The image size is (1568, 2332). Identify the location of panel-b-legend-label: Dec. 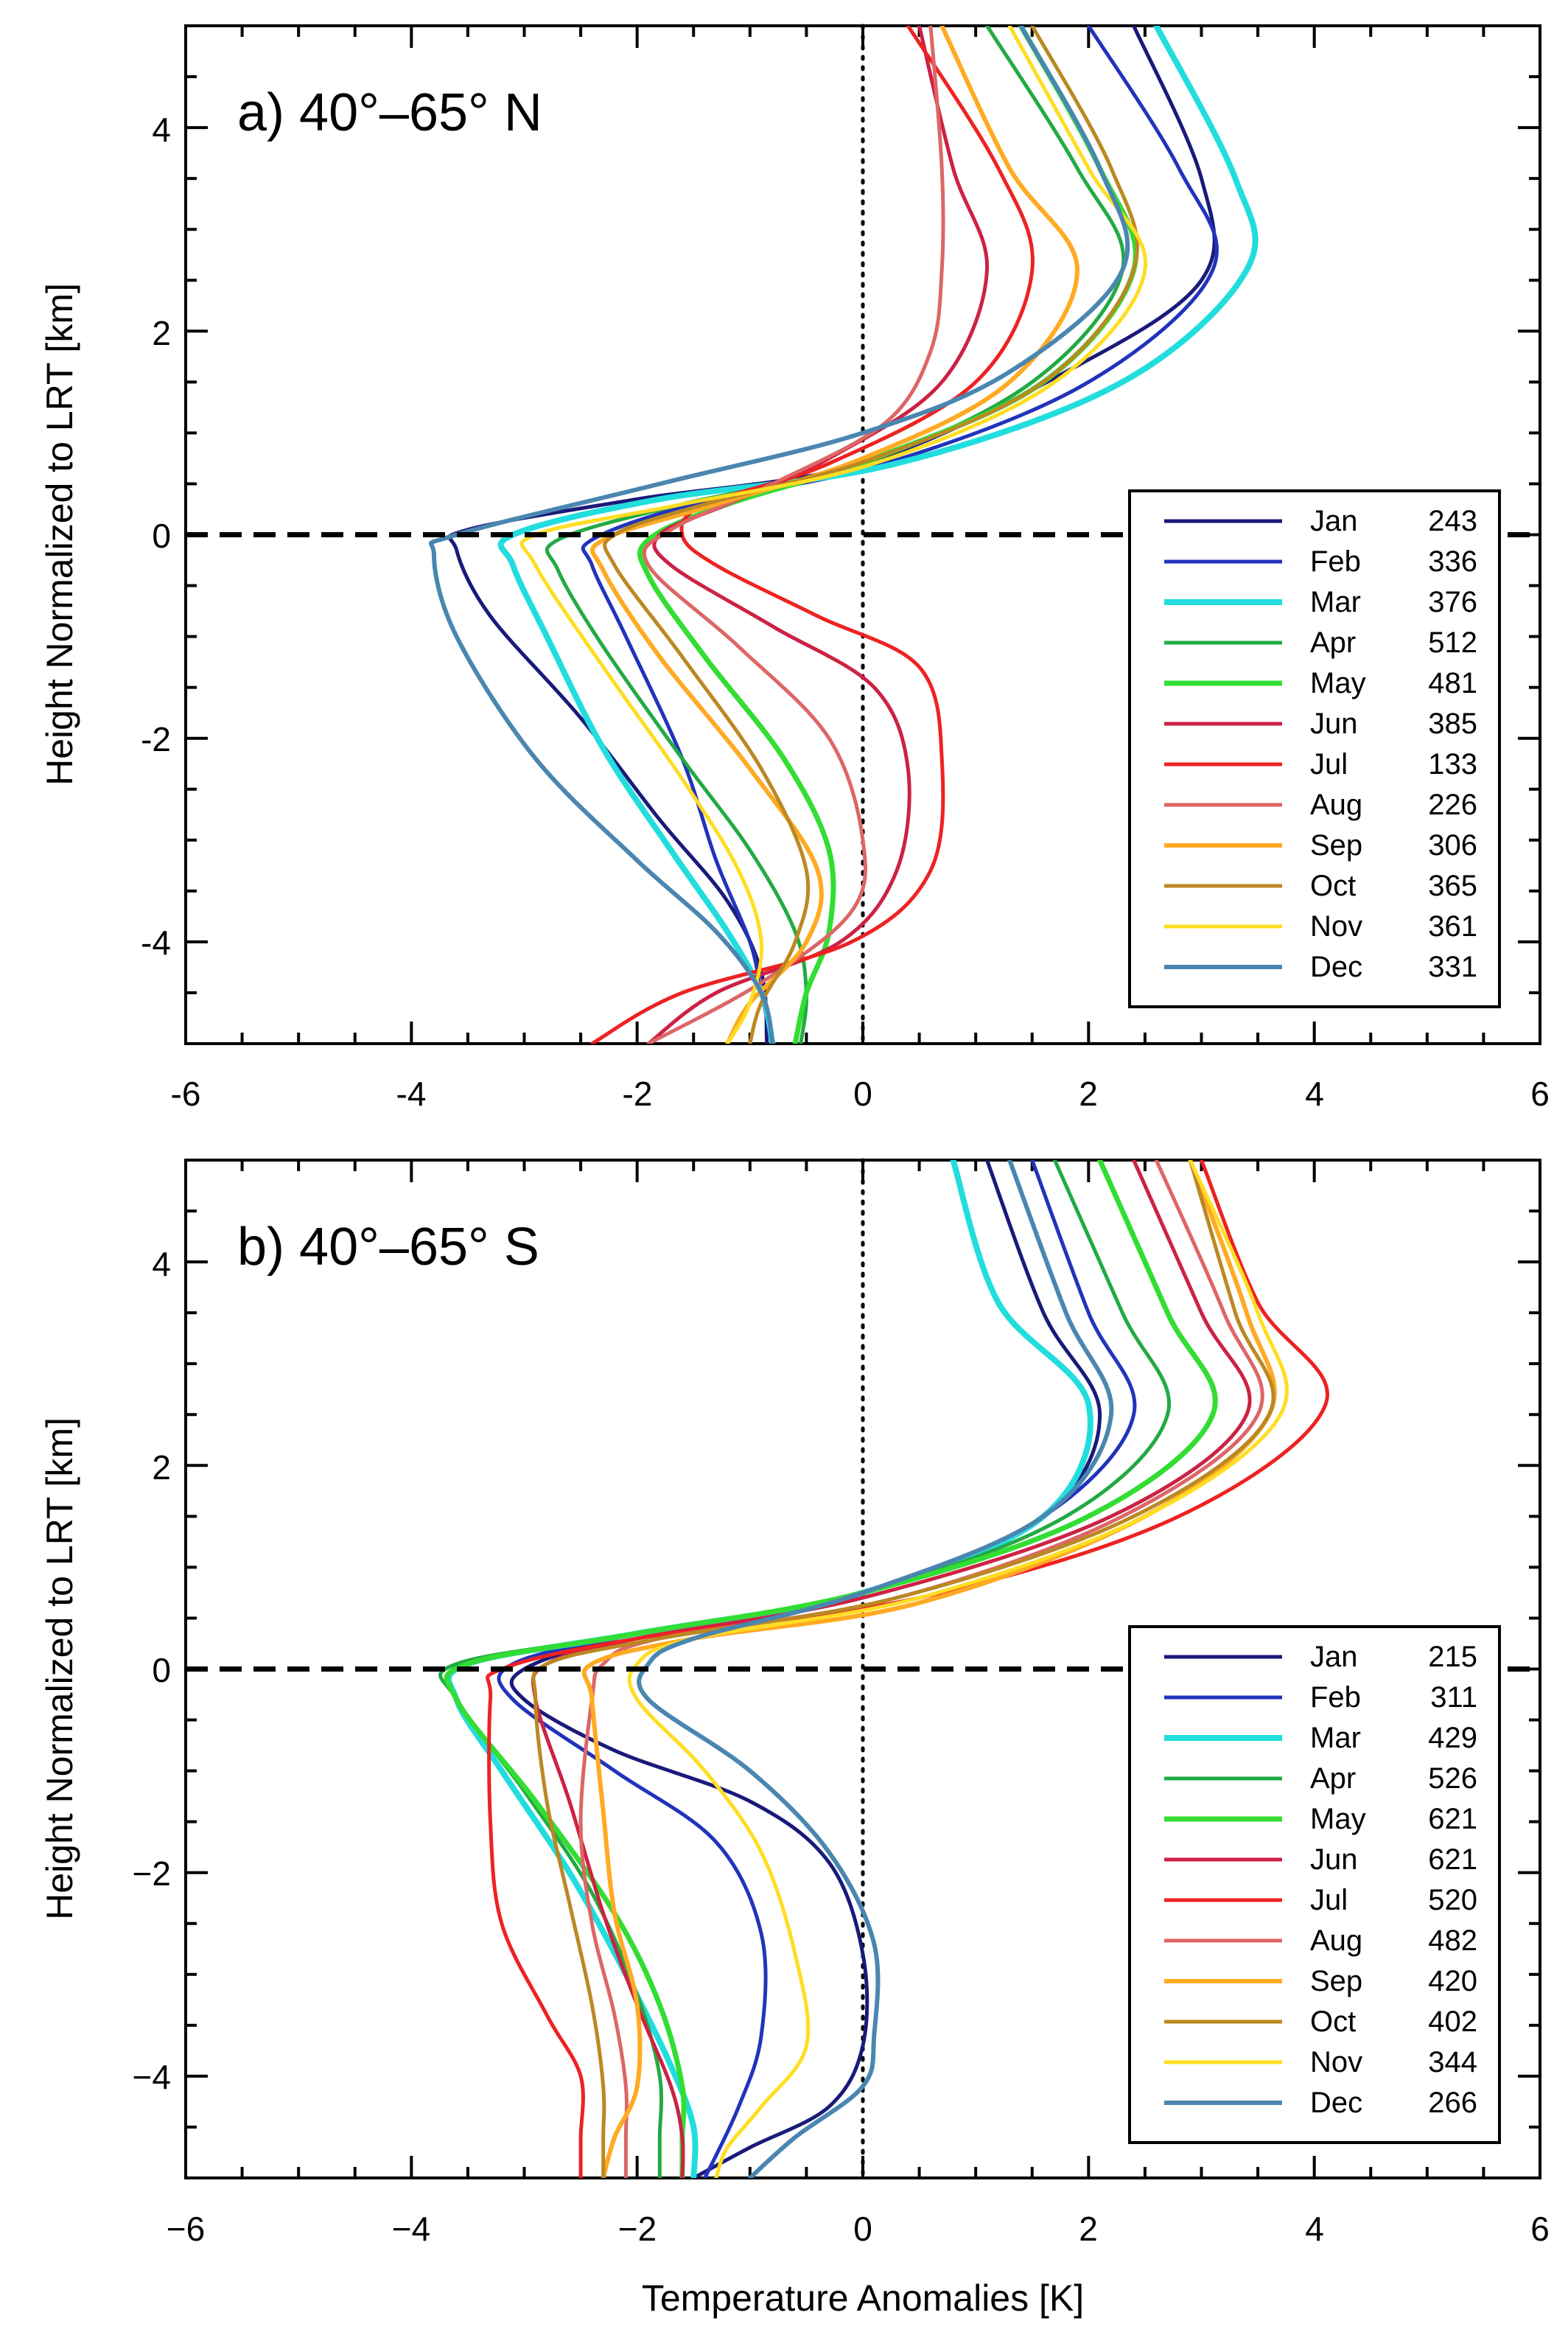
(1336, 2103).